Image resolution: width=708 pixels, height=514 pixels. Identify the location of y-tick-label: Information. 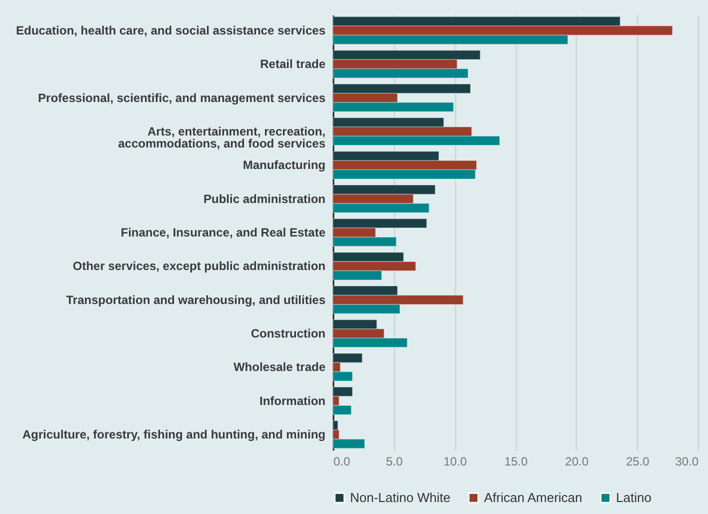
(293, 401).